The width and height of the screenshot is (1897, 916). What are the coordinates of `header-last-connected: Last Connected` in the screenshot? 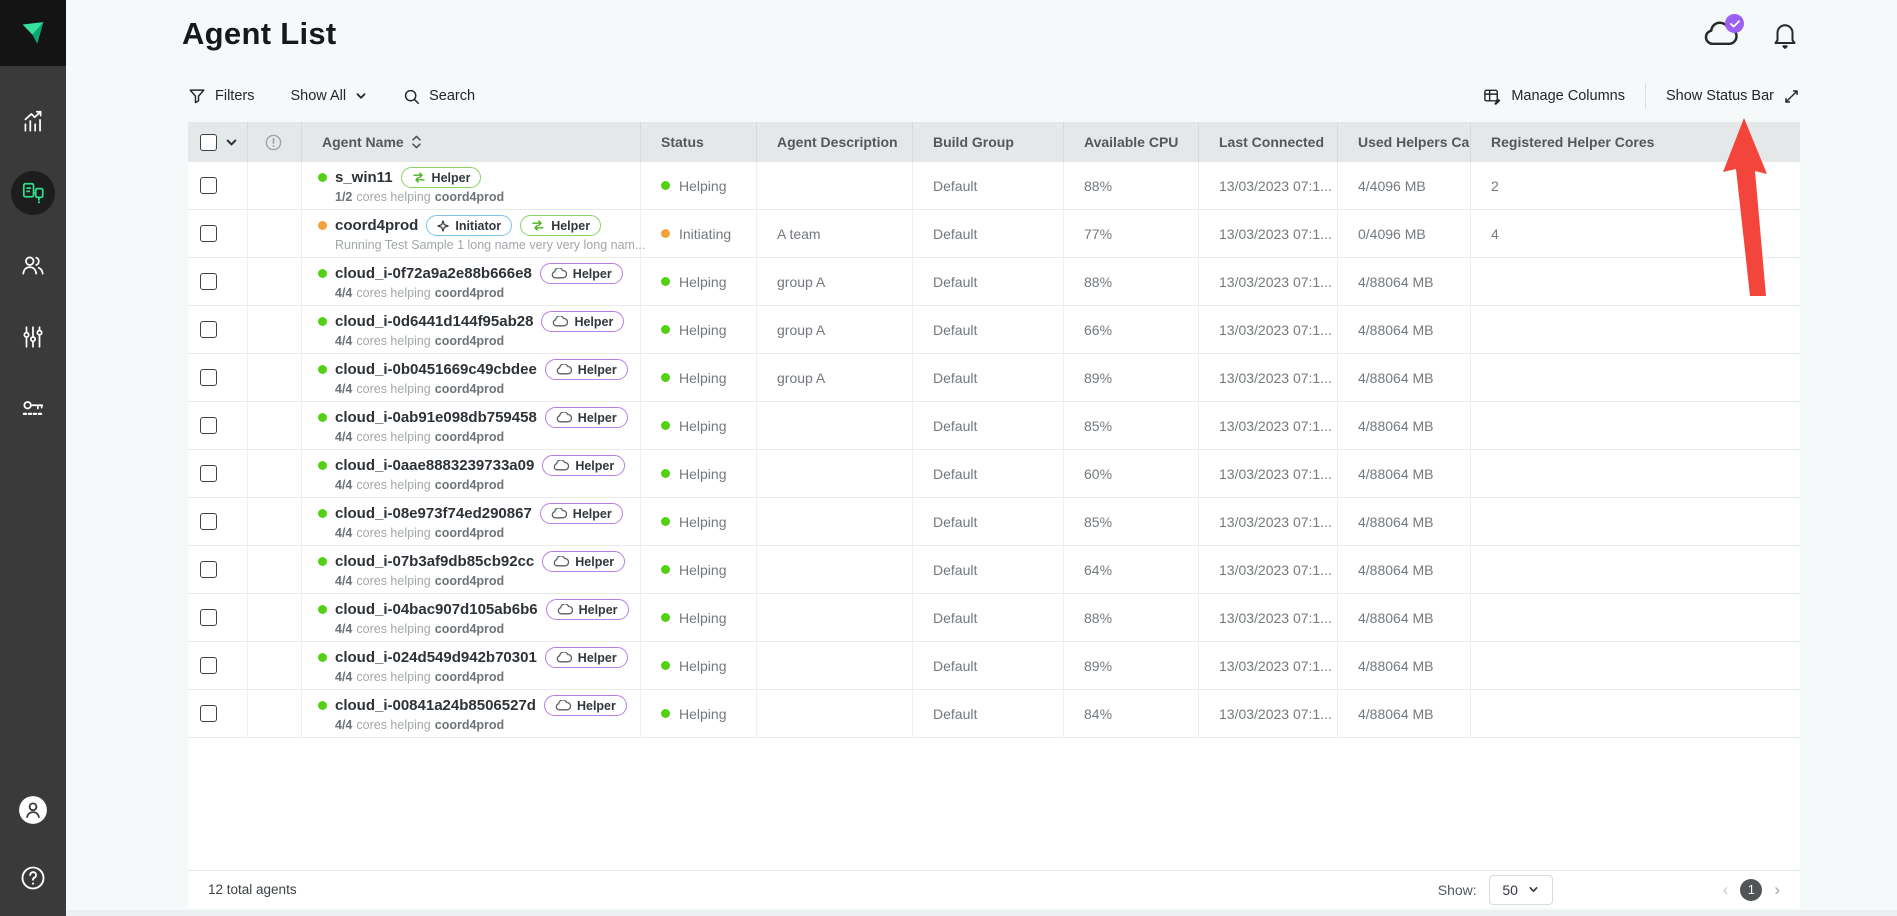 It's located at (1268, 142).